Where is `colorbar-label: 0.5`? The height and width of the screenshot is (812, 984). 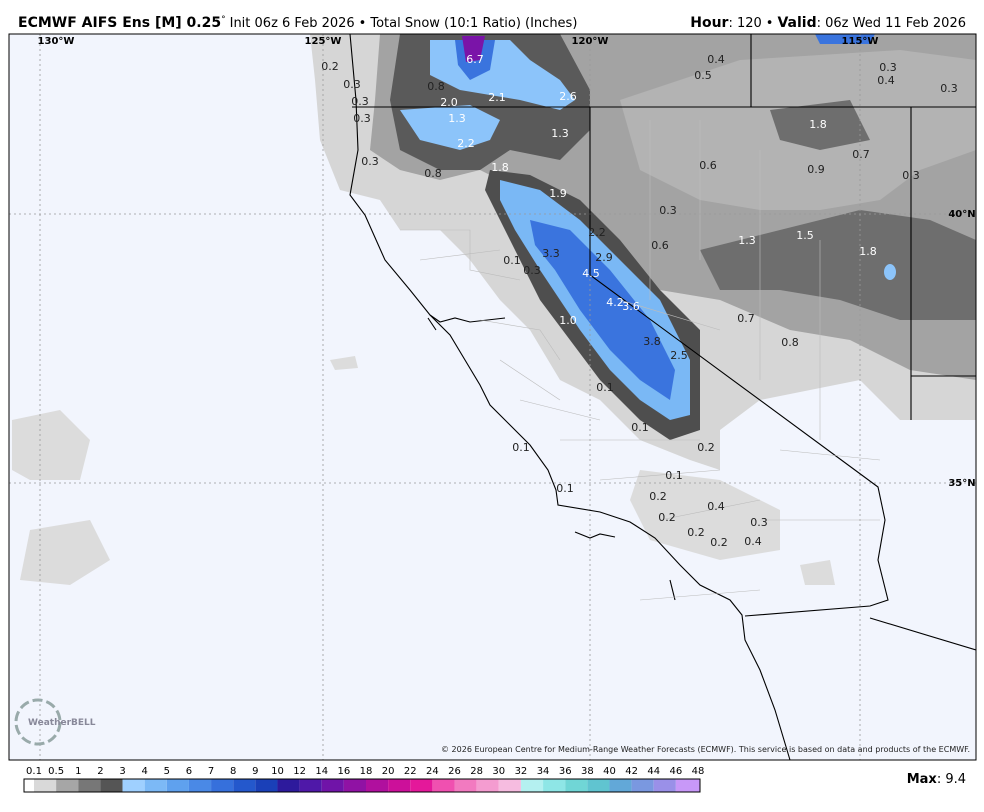
colorbar-label: 0.5 is located at coordinates (56, 771).